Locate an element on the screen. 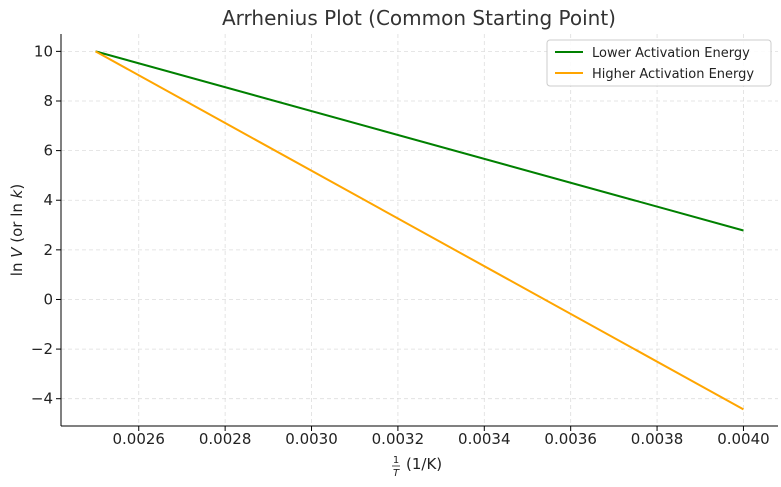 This screenshot has height=487, width=781. y-tick-label: 0 is located at coordinates (48, 299).